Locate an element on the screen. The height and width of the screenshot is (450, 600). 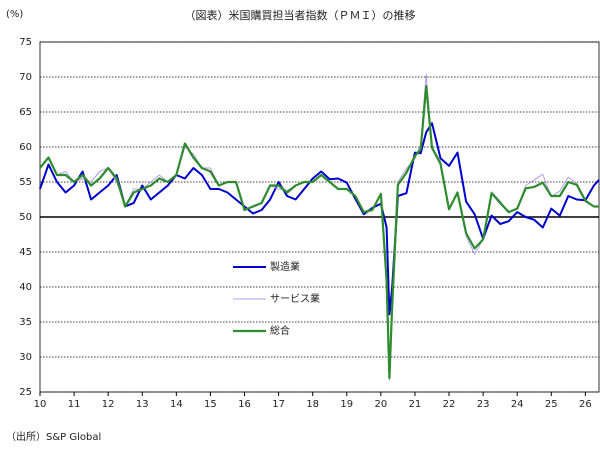
x-tick-label: 14 is located at coordinates (176, 404).